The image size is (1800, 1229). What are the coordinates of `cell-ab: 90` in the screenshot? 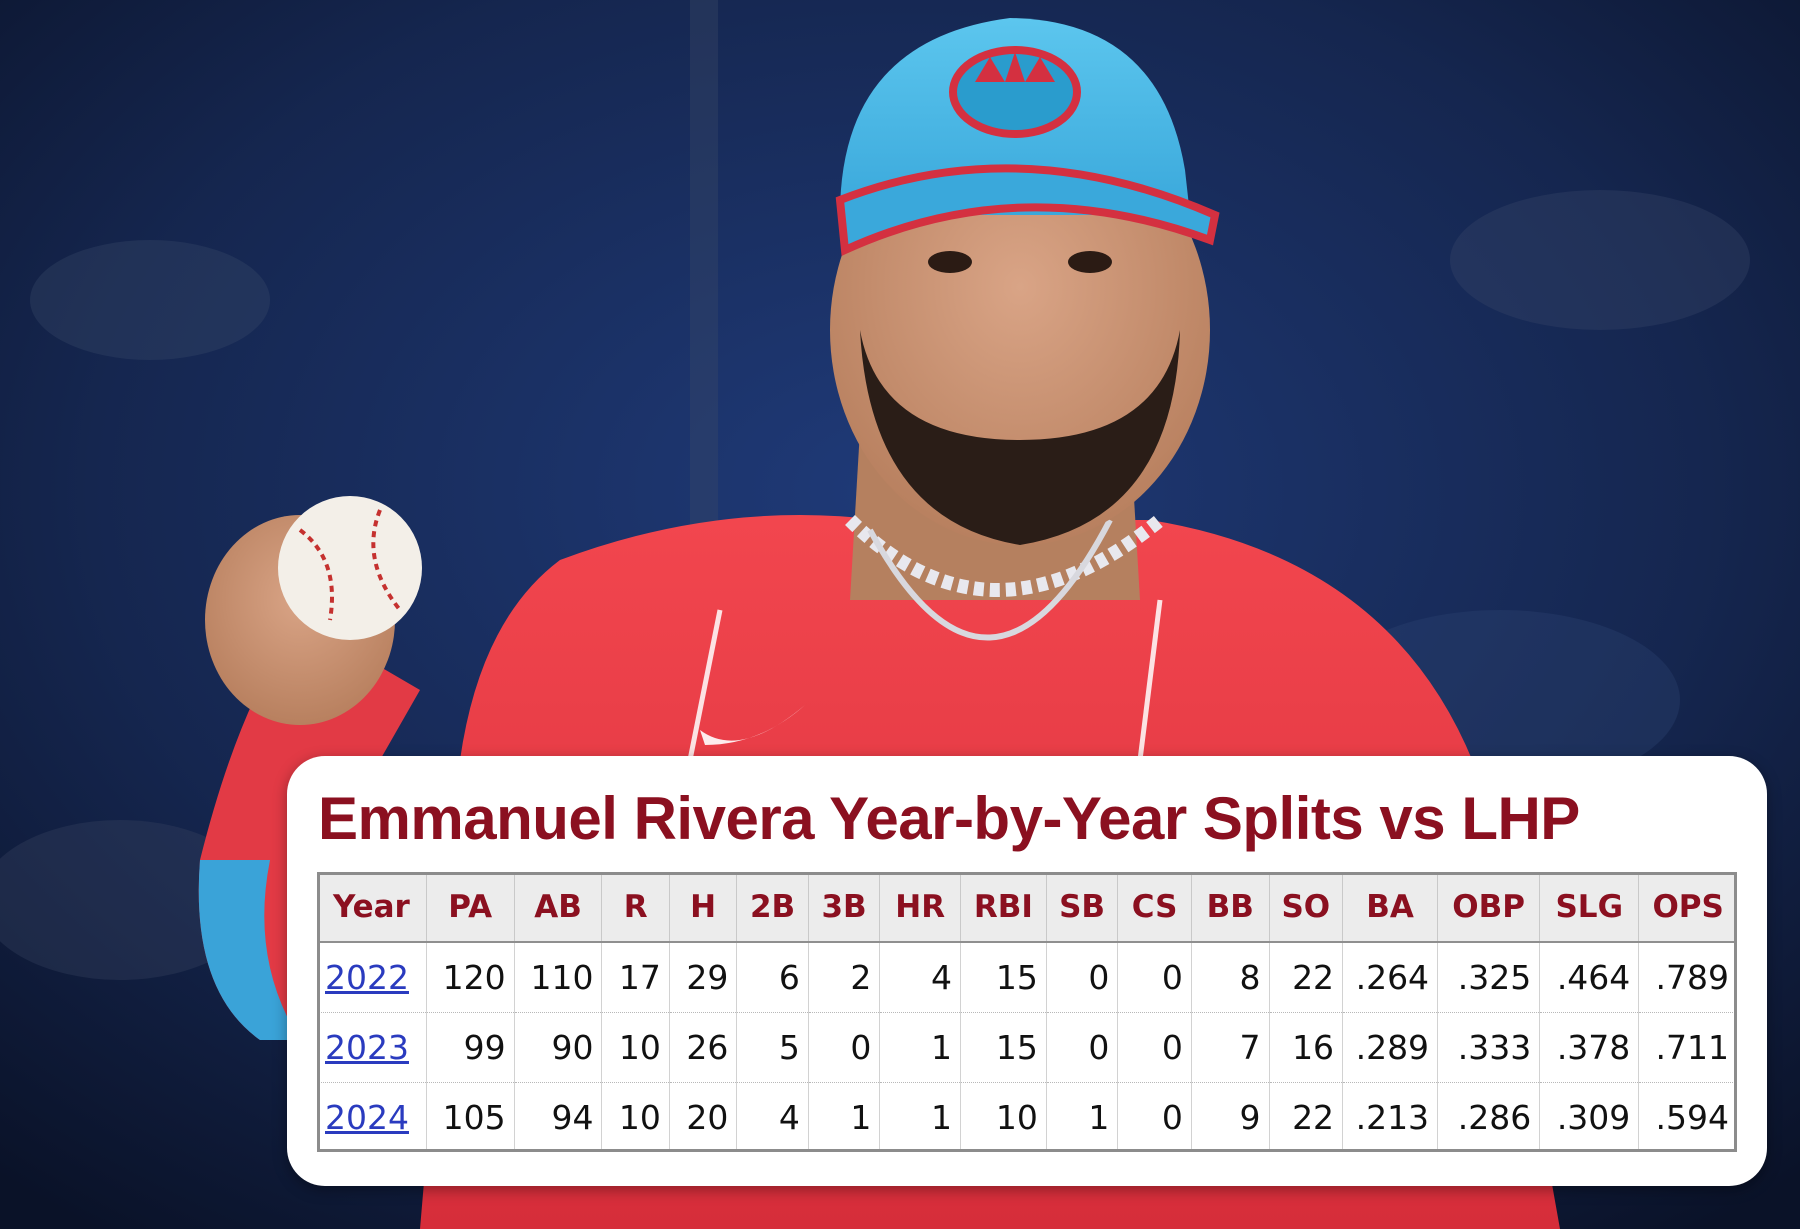 It's located at (558, 1047).